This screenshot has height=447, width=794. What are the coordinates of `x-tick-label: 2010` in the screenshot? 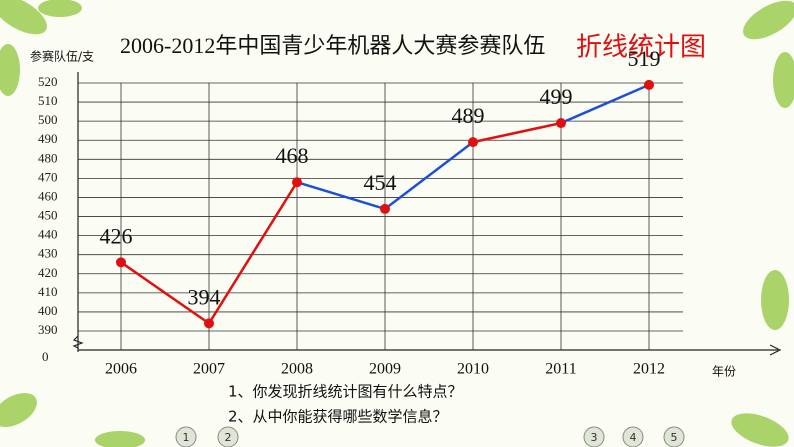 It's located at (473, 369).